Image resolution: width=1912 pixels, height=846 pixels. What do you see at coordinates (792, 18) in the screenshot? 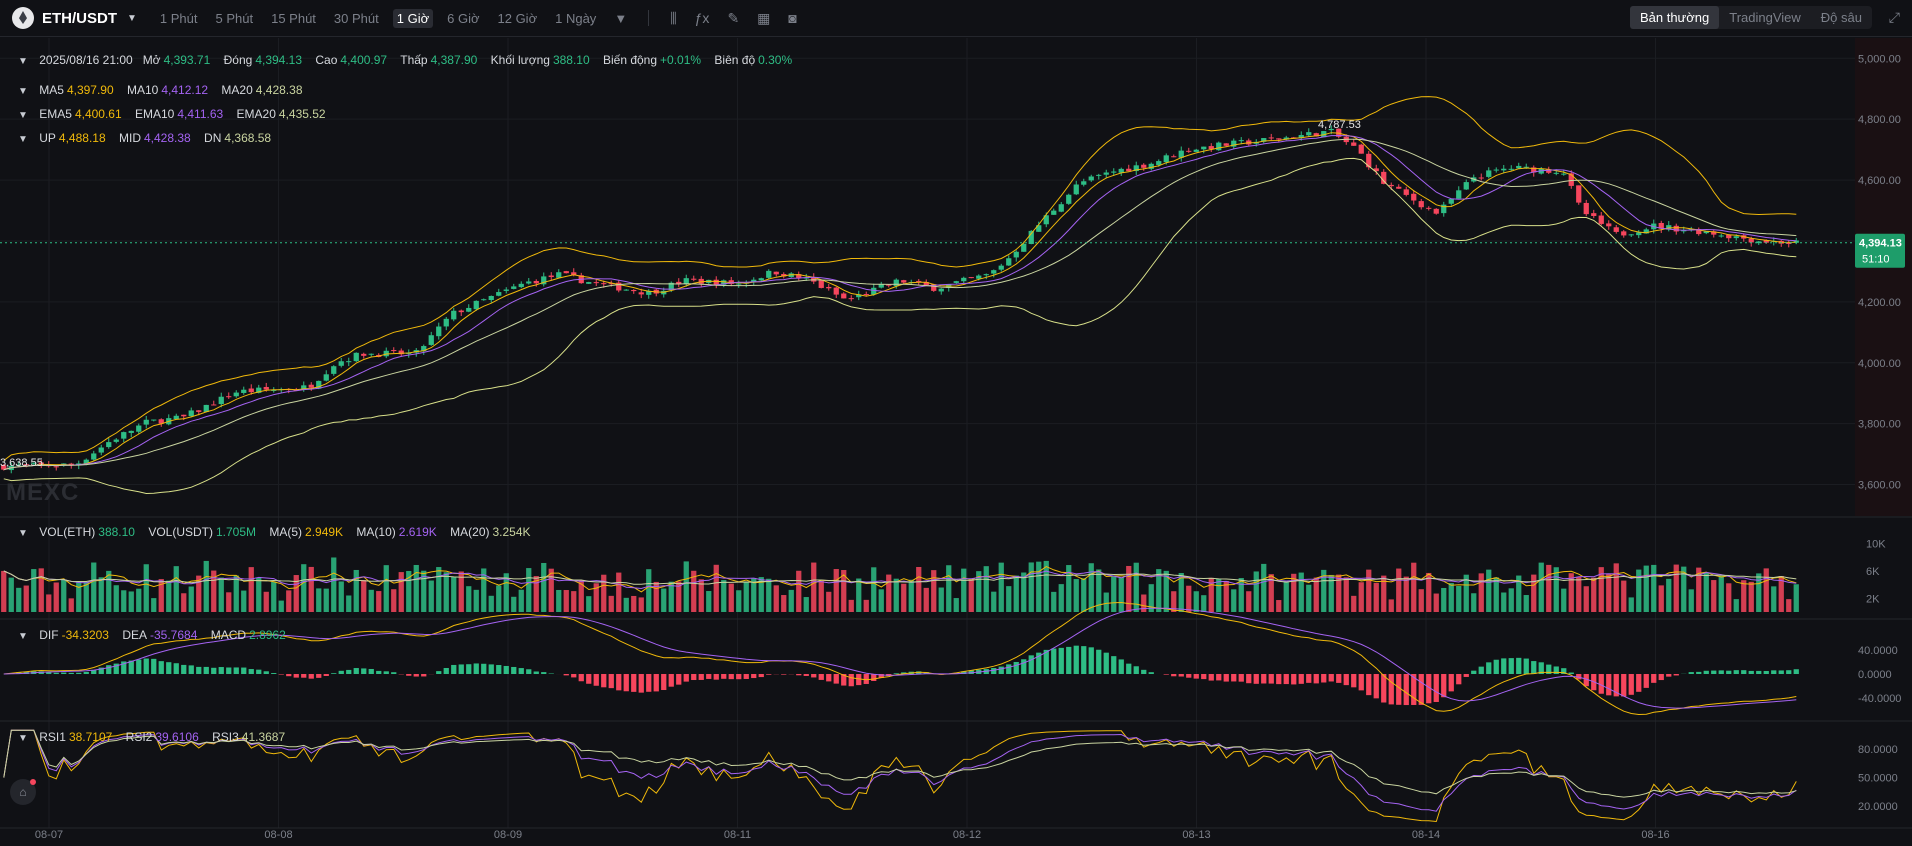
I see `screenshot-camera-icon: ◙` at bounding box center [792, 18].